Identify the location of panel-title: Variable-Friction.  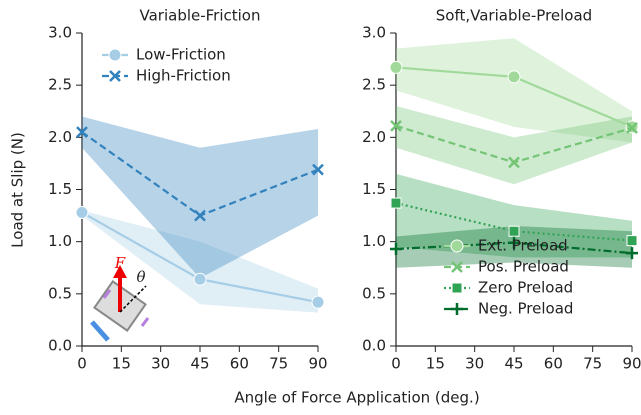
(200, 16).